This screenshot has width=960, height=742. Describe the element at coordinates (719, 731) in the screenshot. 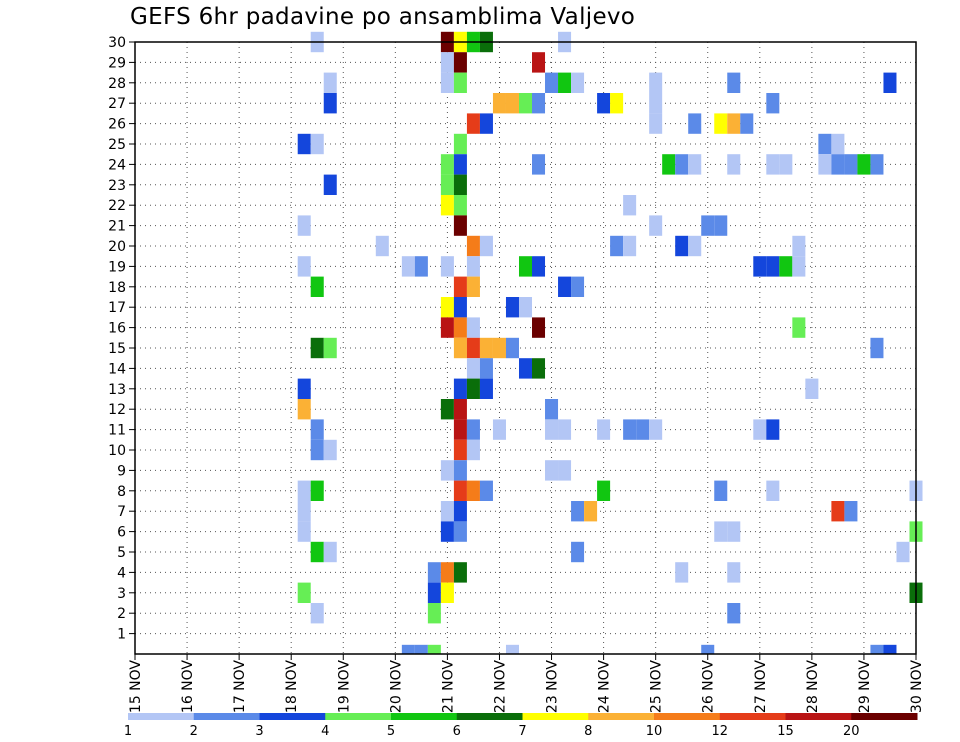

I see `colorbar-label: 12` at that location.